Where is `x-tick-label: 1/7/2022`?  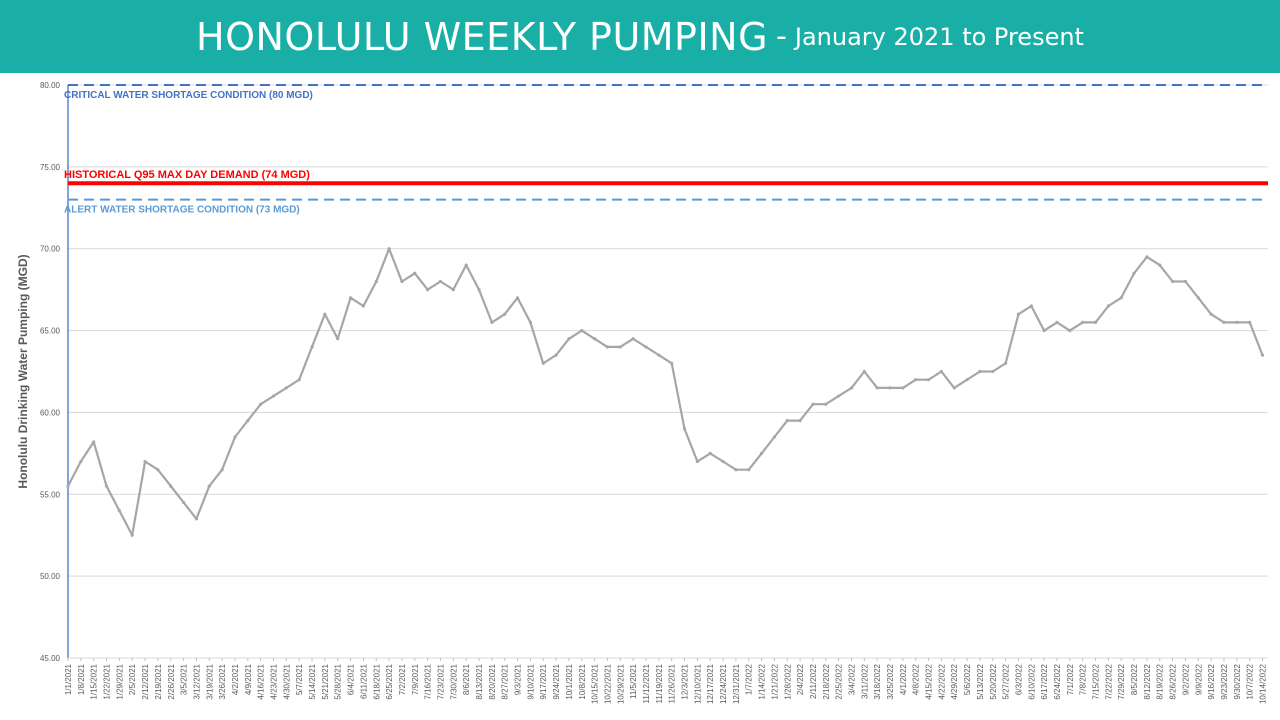
x-tick-label: 1/7/2022 is located at coordinates (749, 679).